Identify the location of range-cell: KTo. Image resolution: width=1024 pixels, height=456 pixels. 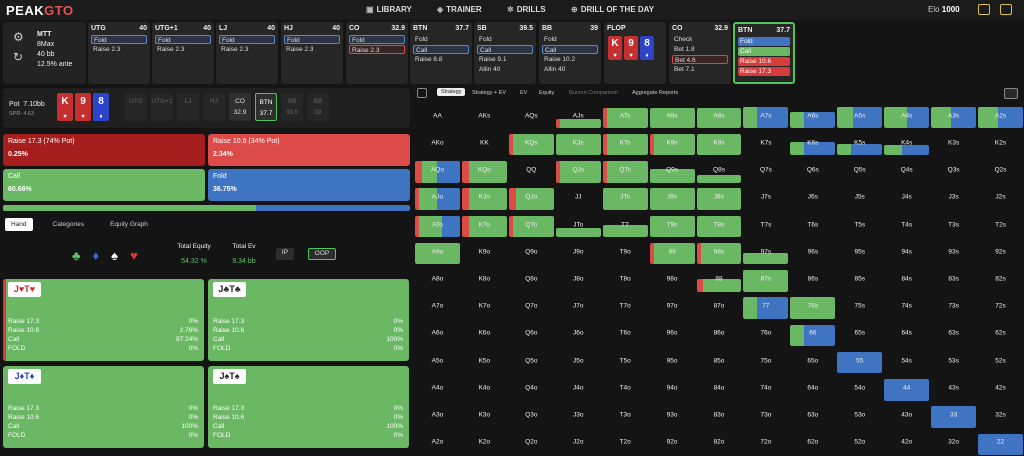
(484, 225).